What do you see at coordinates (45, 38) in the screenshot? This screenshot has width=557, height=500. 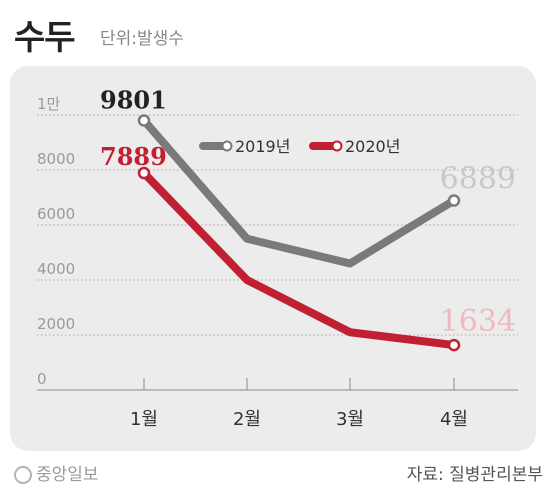 I see `chart-title: 수두` at bounding box center [45, 38].